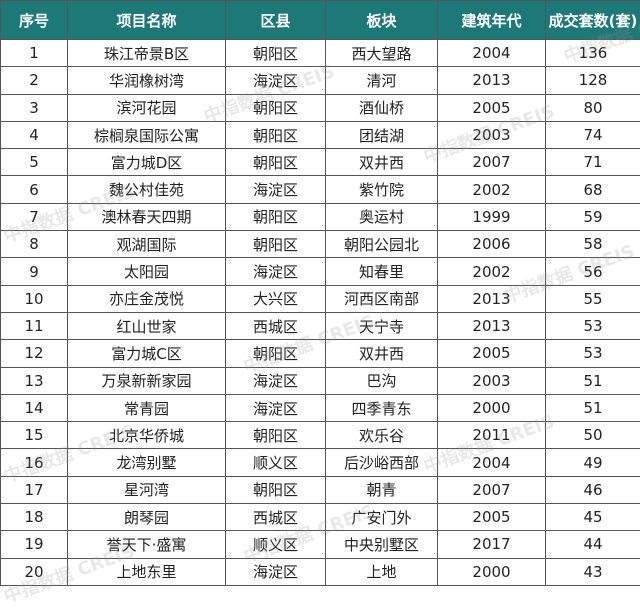 This screenshot has width=640, height=609. What do you see at coordinates (147, 544) in the screenshot?
I see `project-name-cell: 誉天下·盛寓` at bounding box center [147, 544].